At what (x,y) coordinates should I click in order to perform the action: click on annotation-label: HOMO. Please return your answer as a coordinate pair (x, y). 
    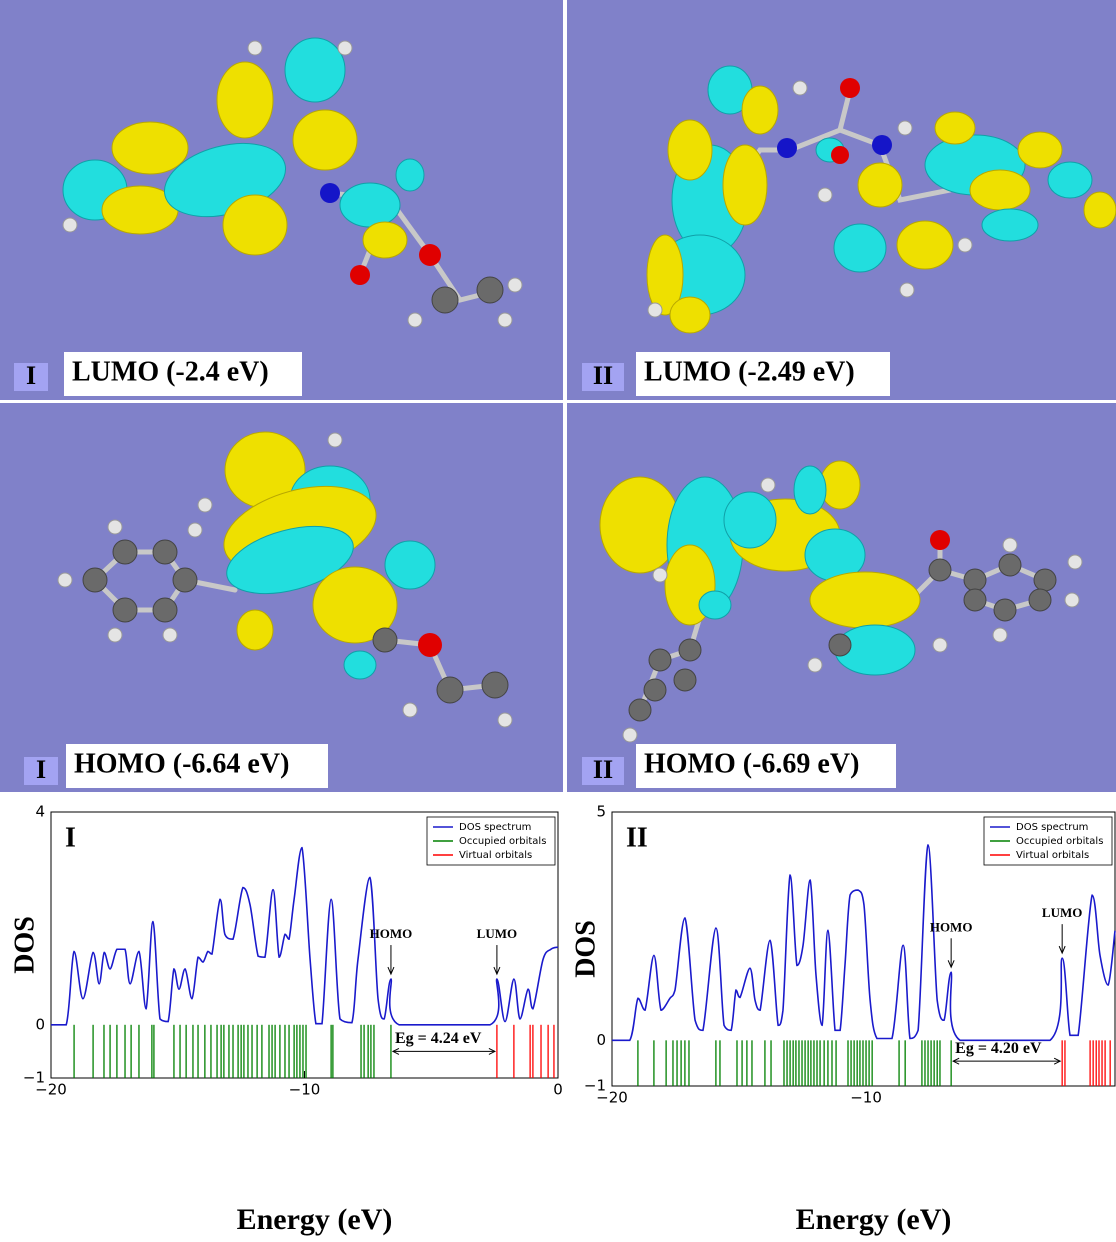
    Looking at the image, I should click on (951, 926).